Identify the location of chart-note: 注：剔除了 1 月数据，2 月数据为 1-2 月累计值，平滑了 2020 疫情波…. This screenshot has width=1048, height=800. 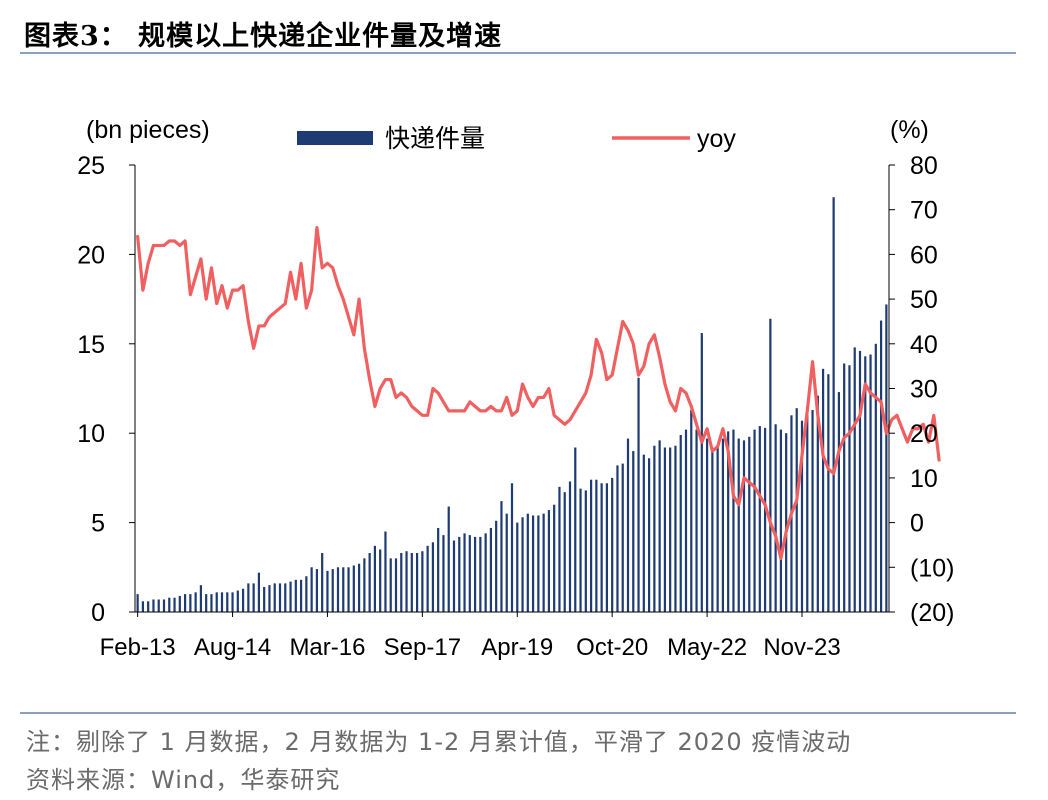
(439, 742).